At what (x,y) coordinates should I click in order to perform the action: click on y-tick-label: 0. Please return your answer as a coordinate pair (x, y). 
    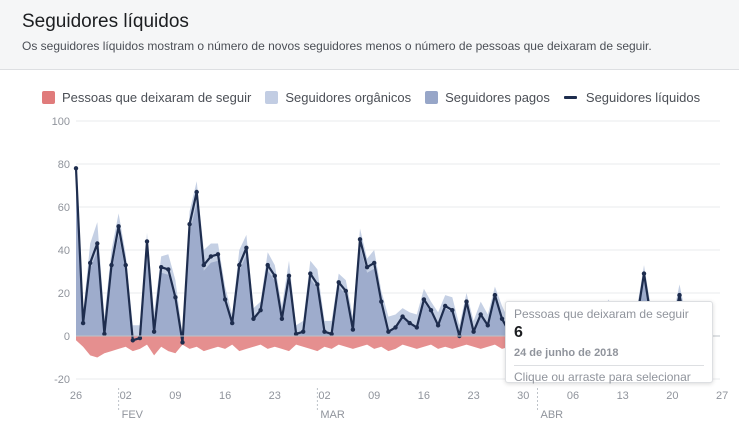
    Looking at the image, I should click on (67, 337).